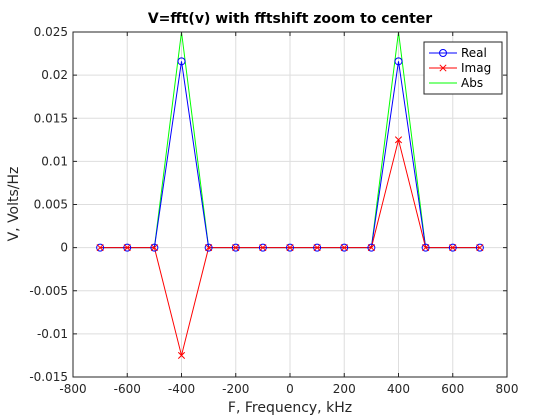 This screenshot has width=560, height=420. What do you see at coordinates (476, 68) in the screenshot?
I see `legend-label-imag: Imag` at bounding box center [476, 68].